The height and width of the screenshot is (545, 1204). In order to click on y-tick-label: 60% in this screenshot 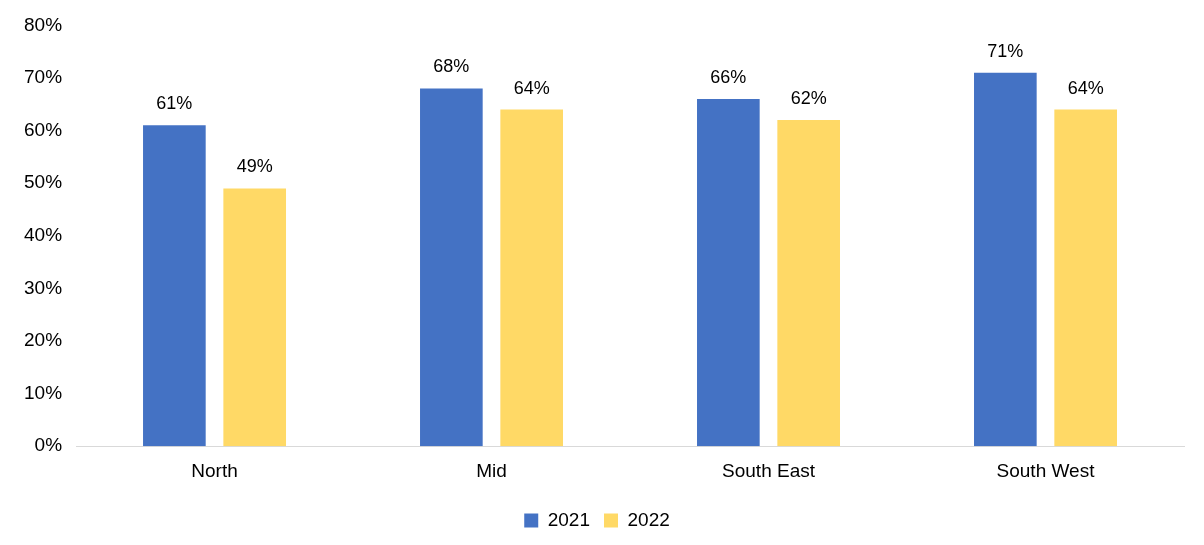, I will do `click(43, 129)`.